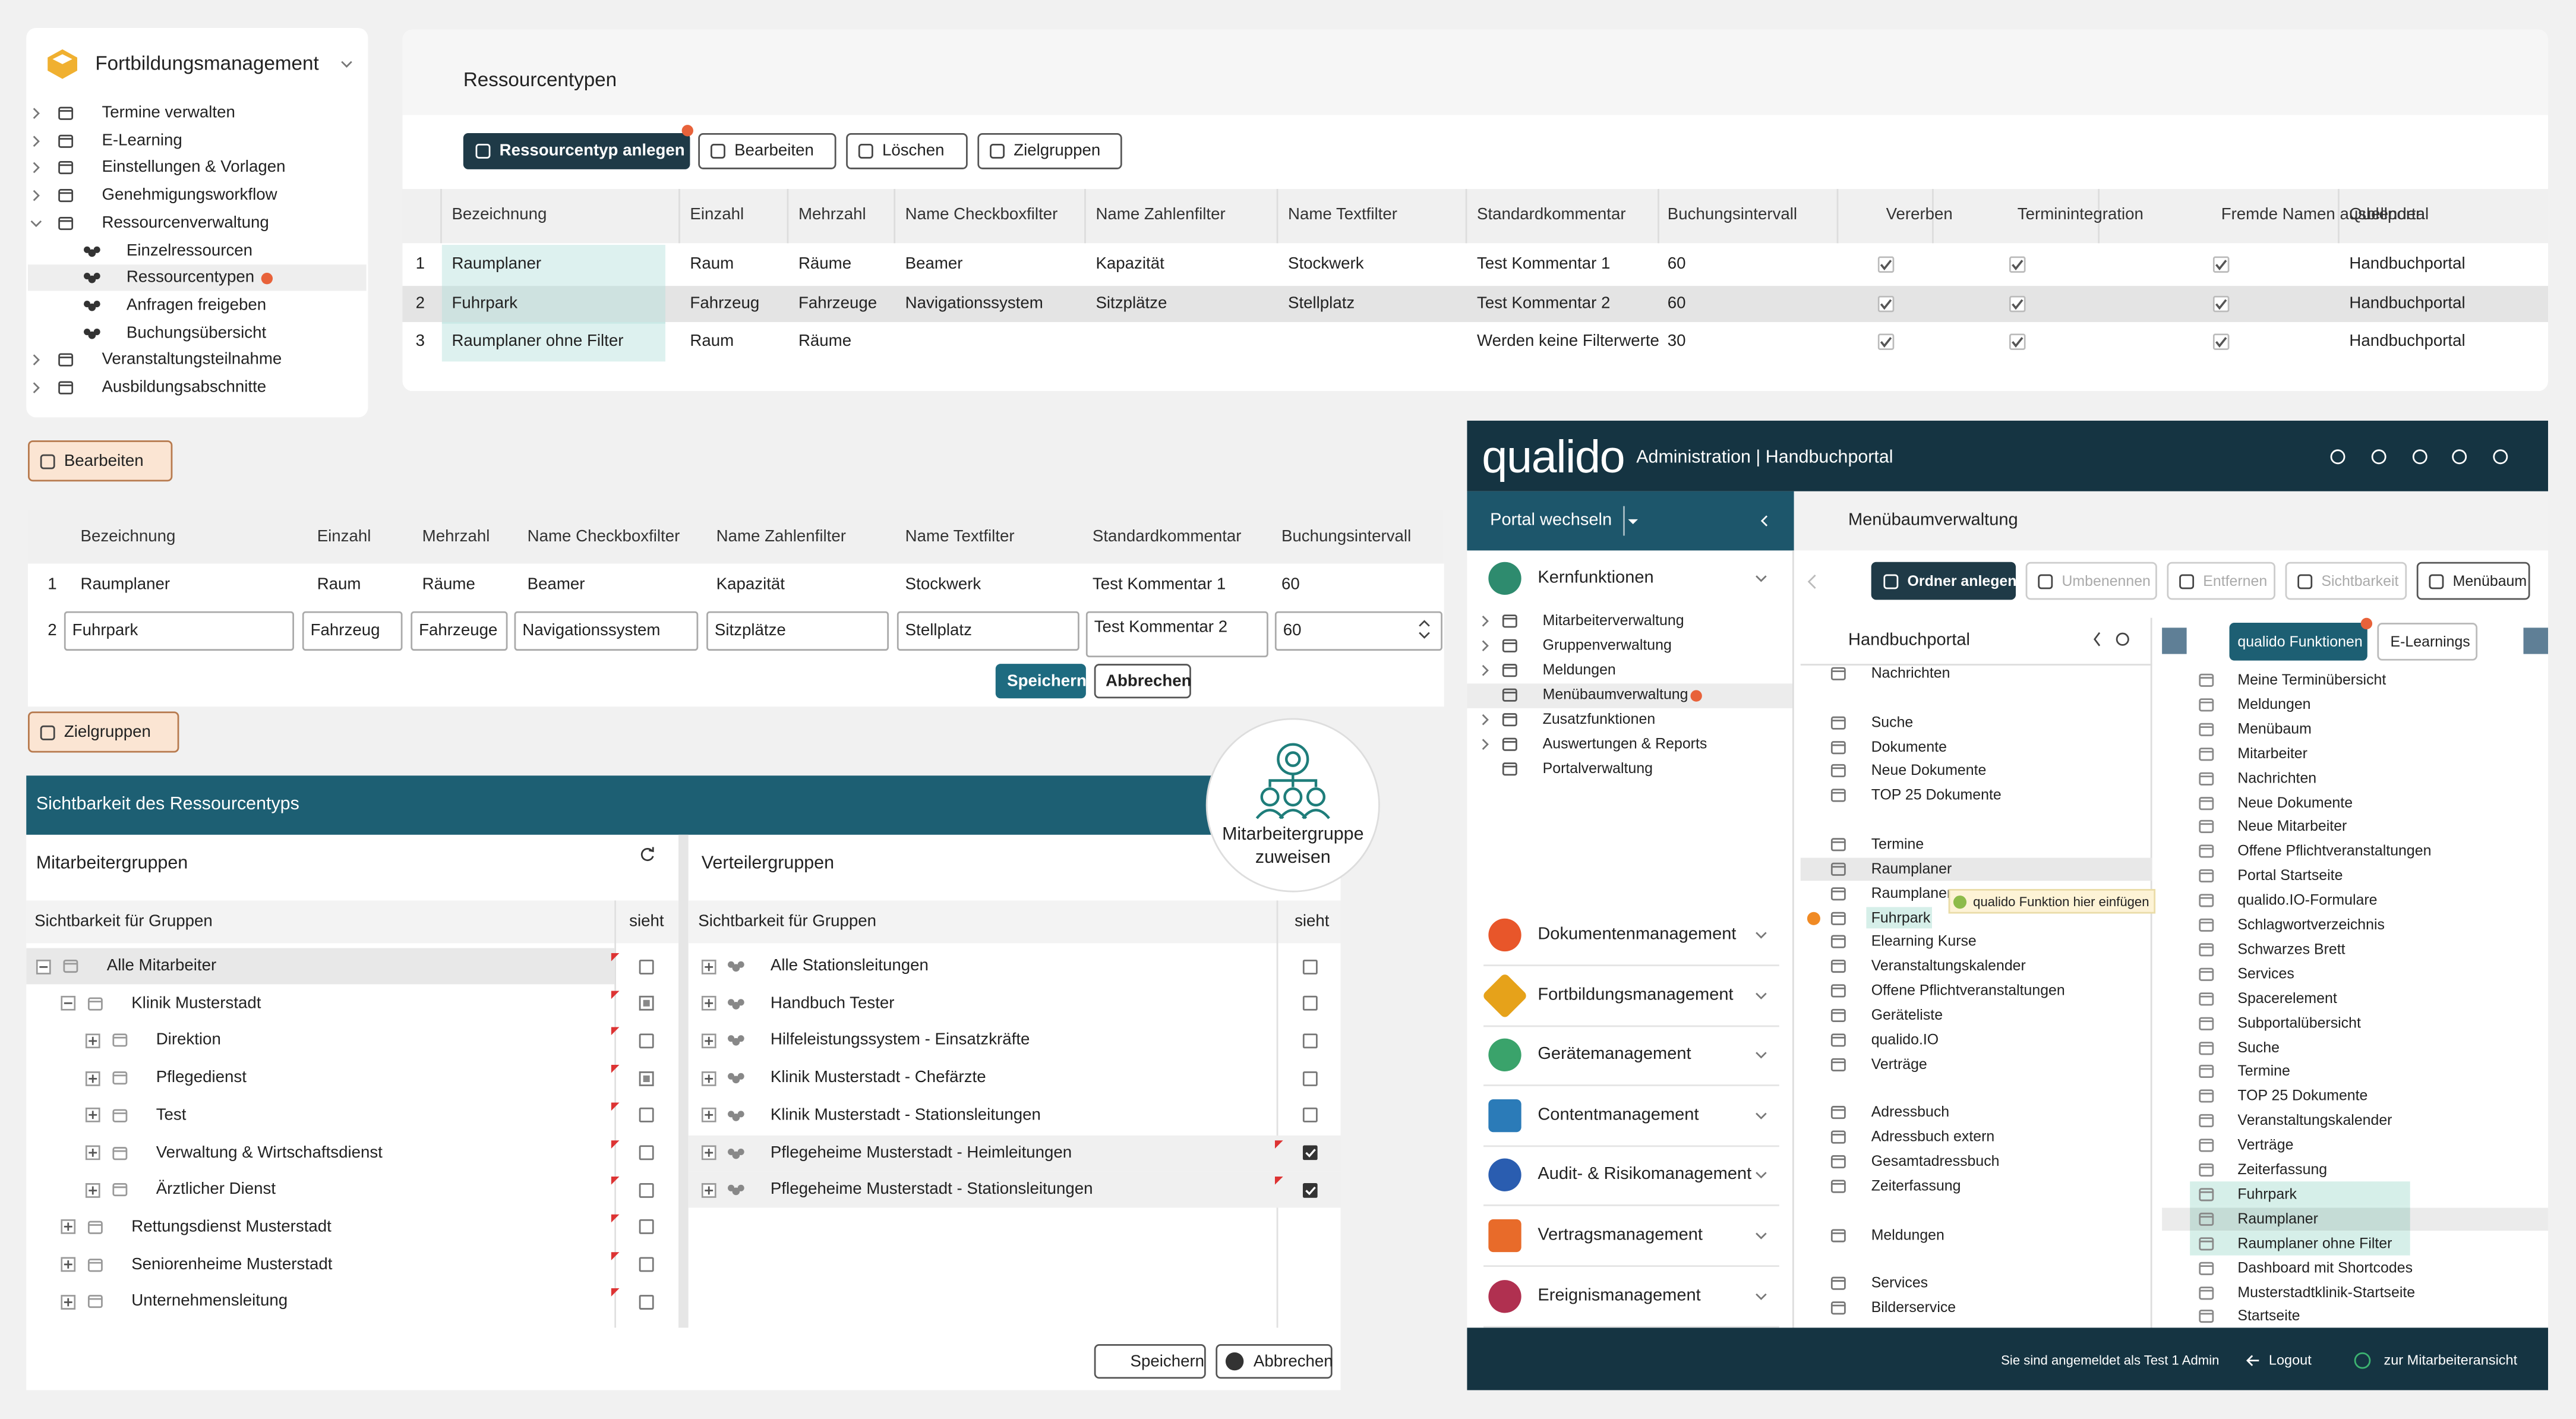 The image size is (2576, 1419). I want to click on tab-label: E-Learnings, so click(2430, 640).